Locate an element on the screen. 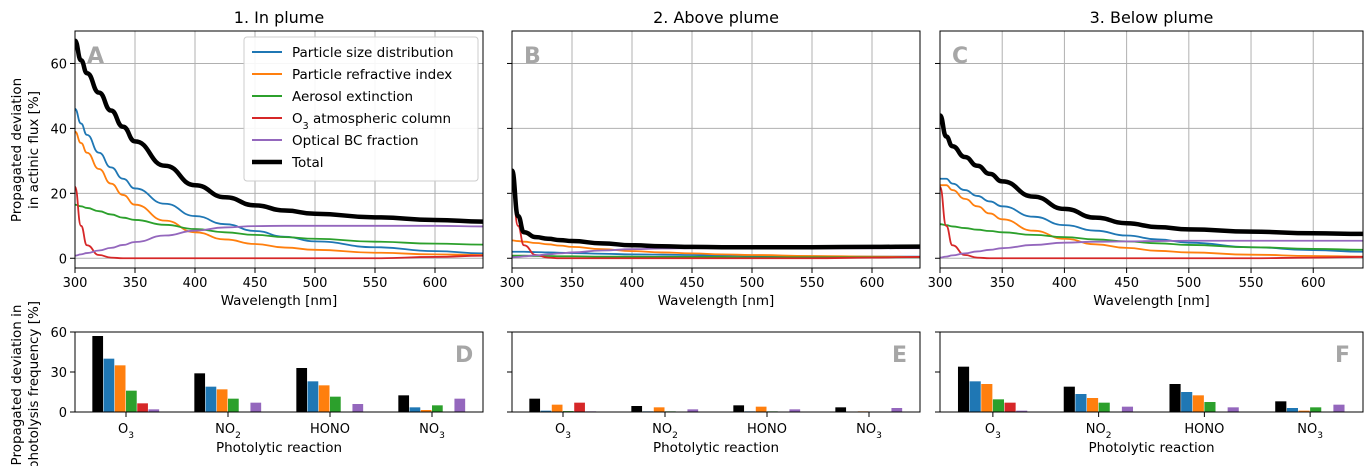 The image size is (1370, 466). panel-title: 3. Below plume is located at coordinates (1152, 17).